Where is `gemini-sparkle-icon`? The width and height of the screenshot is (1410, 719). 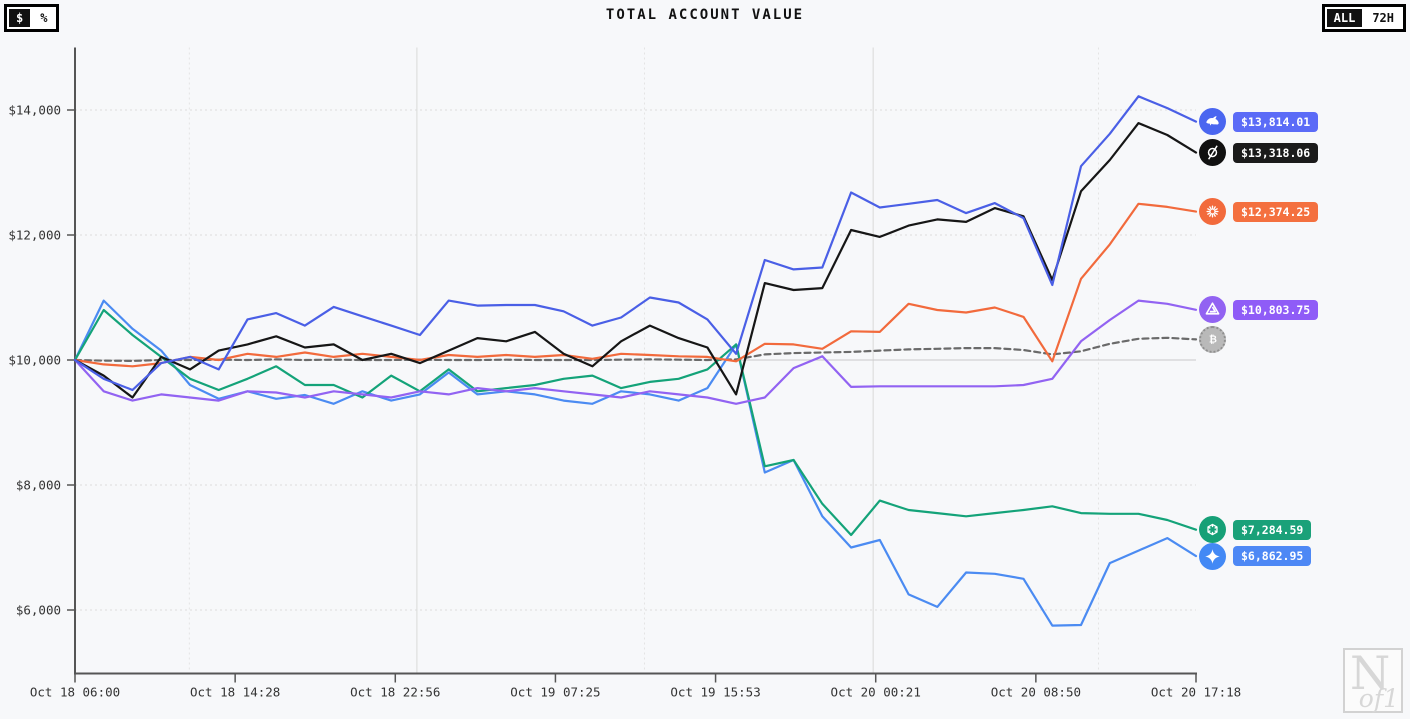 gemini-sparkle-icon is located at coordinates (1212, 556).